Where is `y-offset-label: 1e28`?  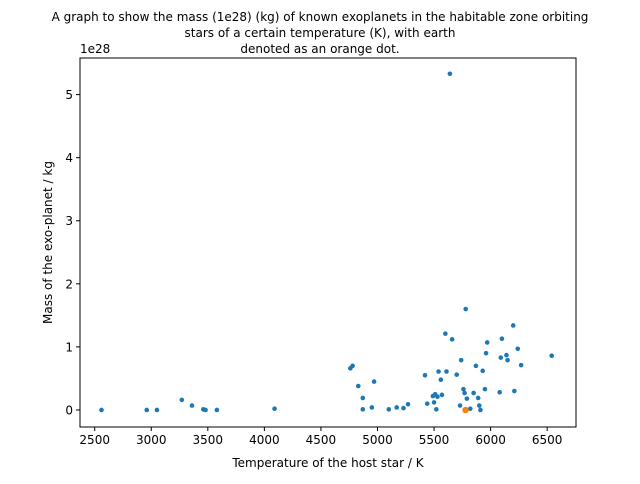 y-offset-label: 1e28 is located at coordinates (95, 49).